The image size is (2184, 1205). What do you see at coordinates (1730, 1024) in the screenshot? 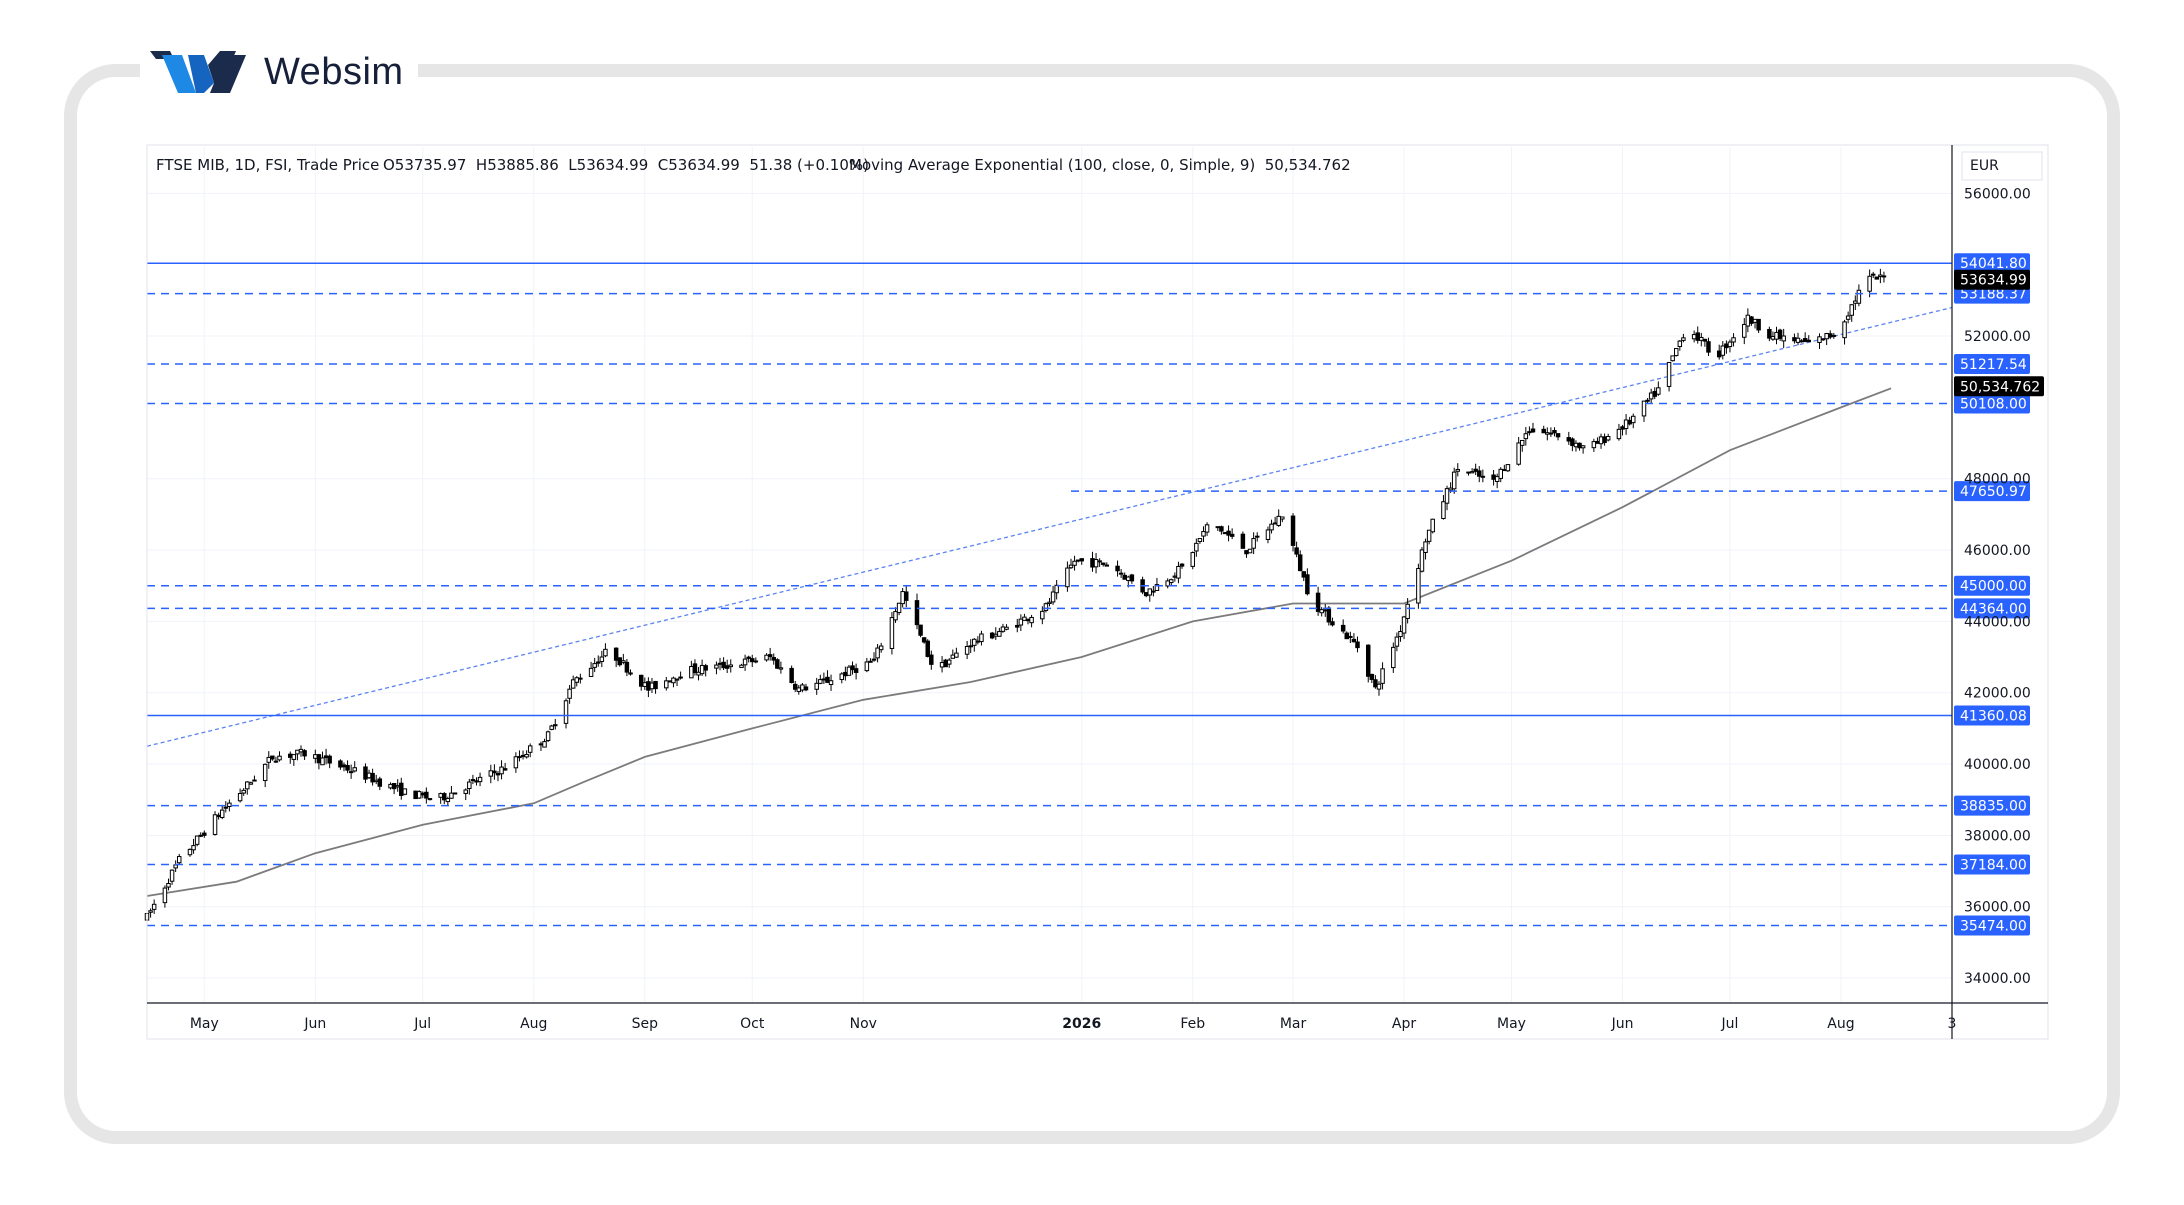
I see `x-tick-label: Jul` at bounding box center [1730, 1024].